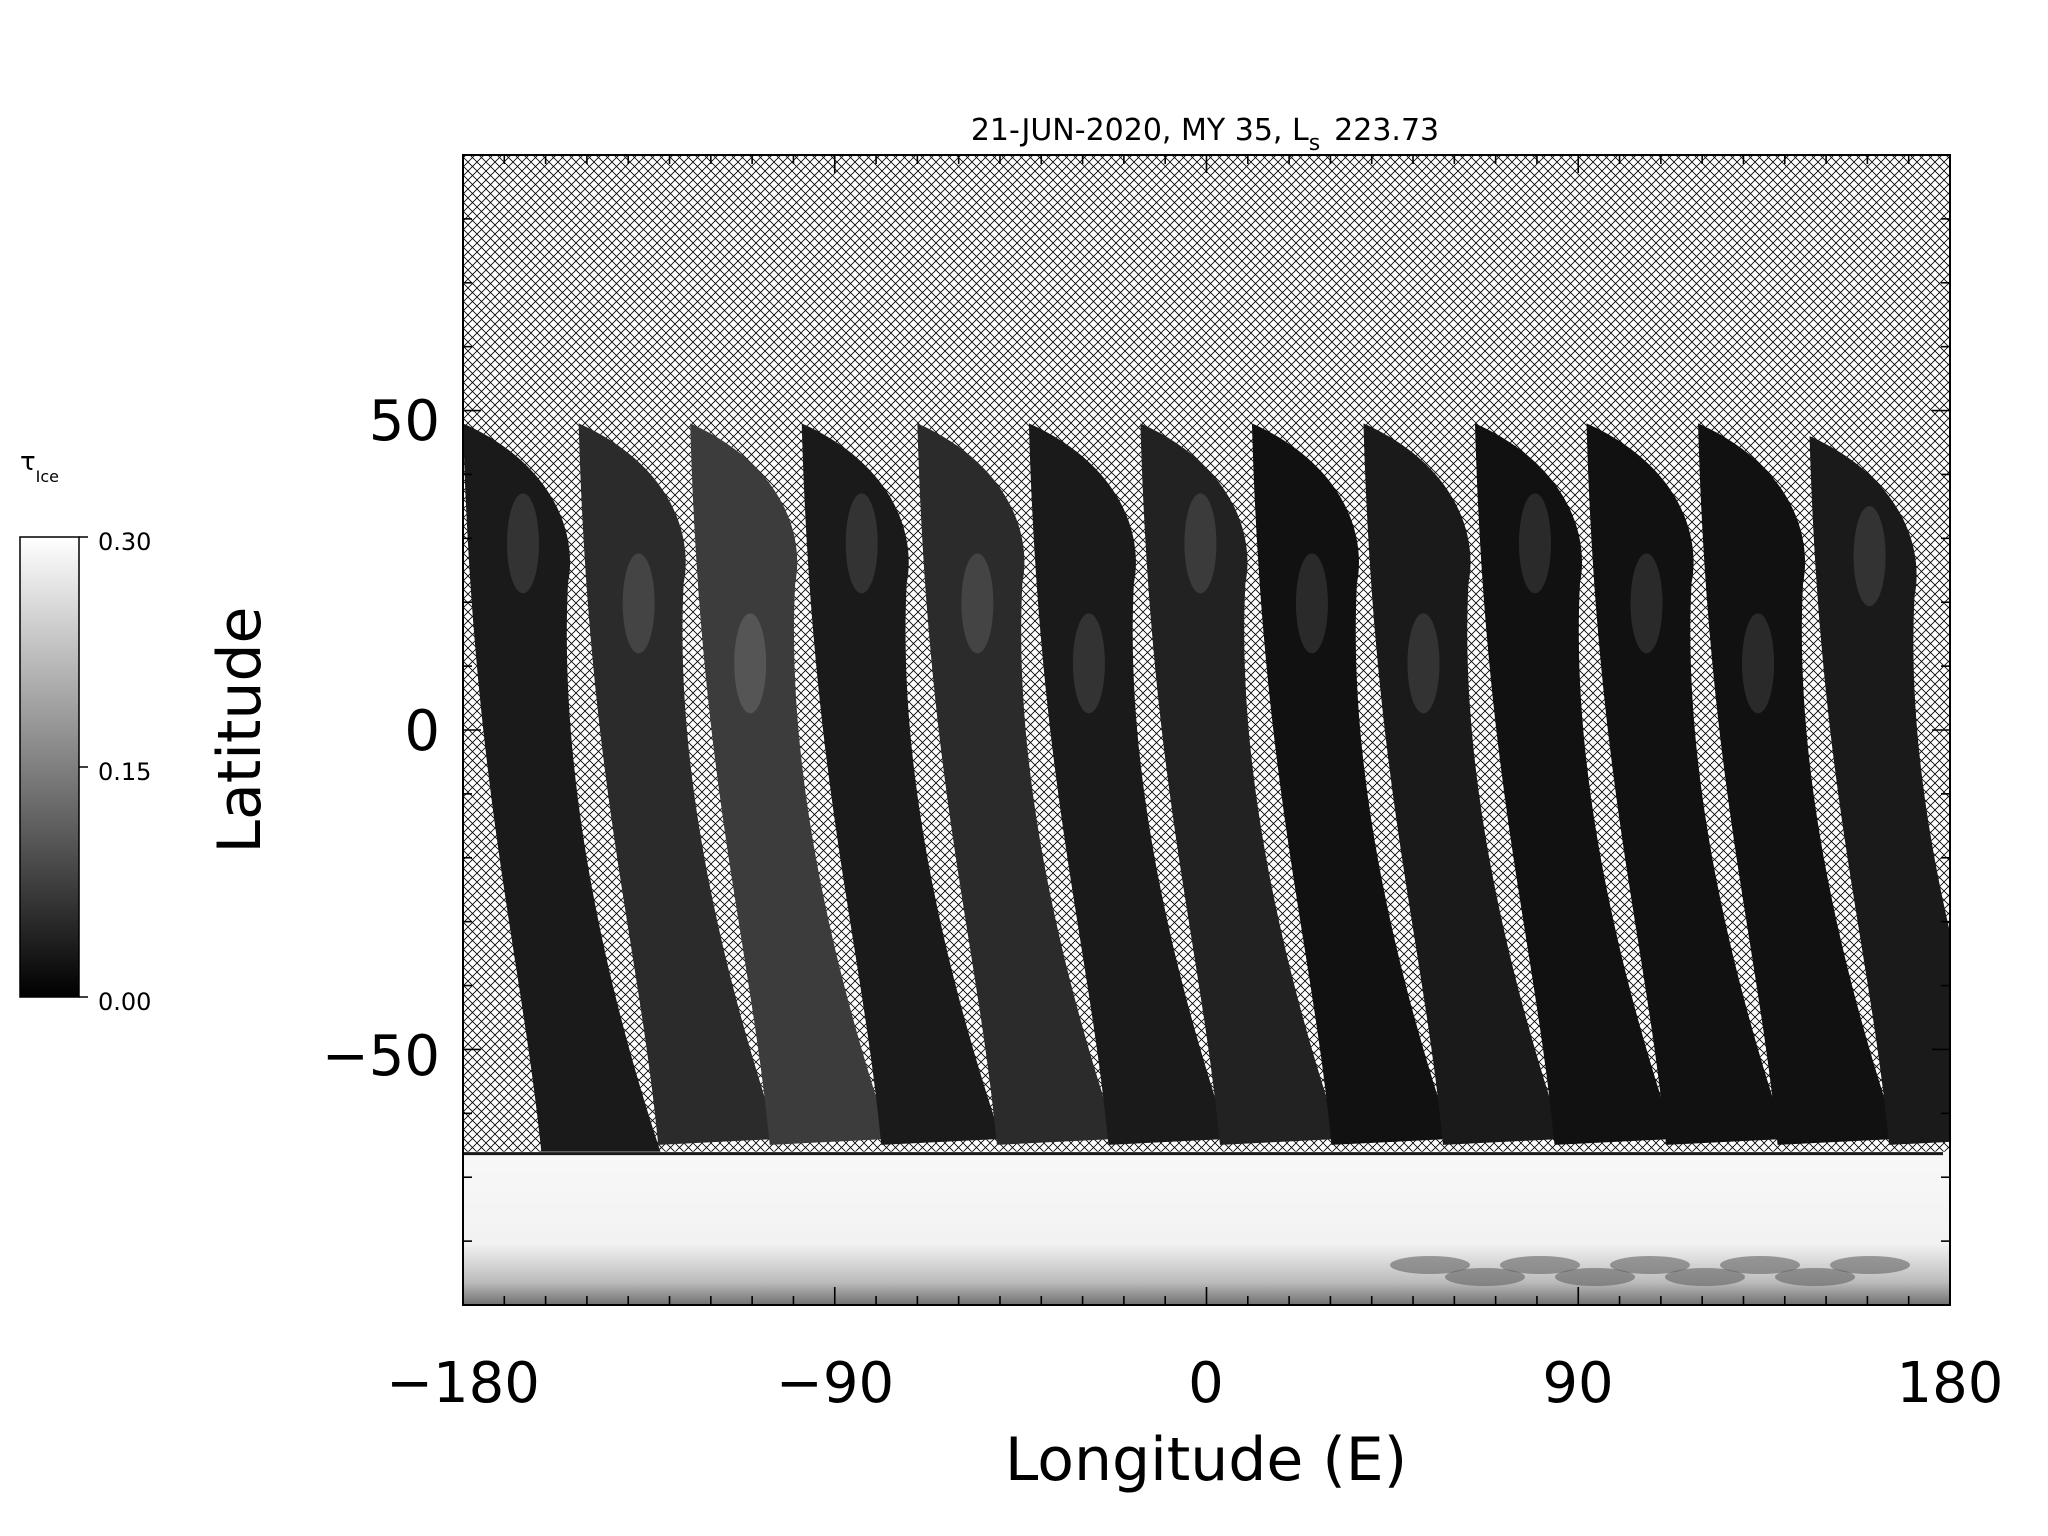 The height and width of the screenshot is (1536, 2048). I want to click on x-tick-label: −90, so click(835, 1383).